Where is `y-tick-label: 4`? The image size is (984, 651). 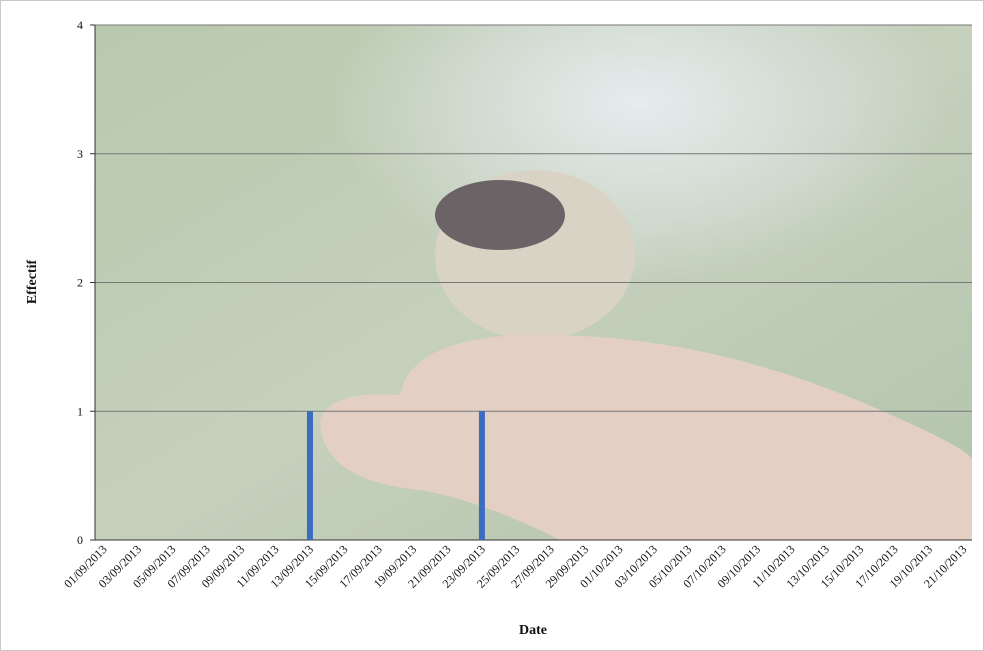 y-tick-label: 4 is located at coordinates (80, 25).